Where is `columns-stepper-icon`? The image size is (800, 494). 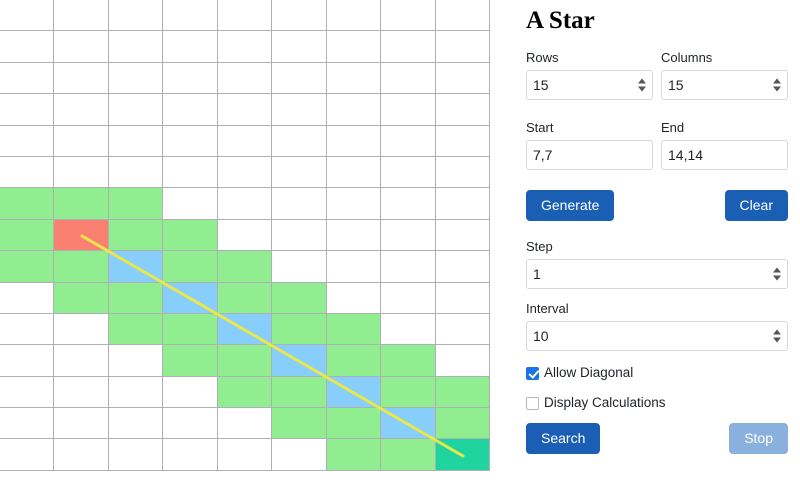 columns-stepper-icon is located at coordinates (777, 85).